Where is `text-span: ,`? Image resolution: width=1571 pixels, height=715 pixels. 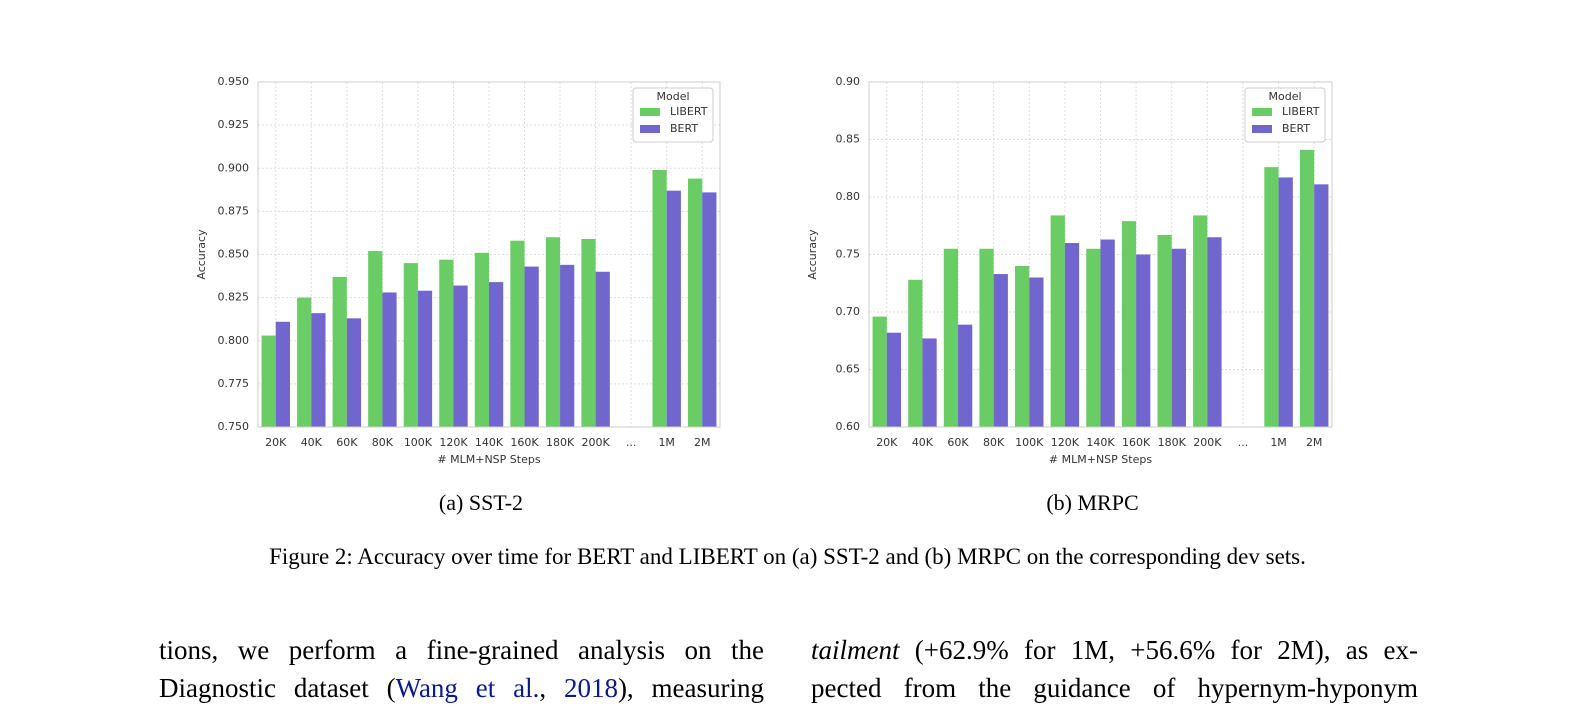
text-span: , is located at coordinates (551, 688).